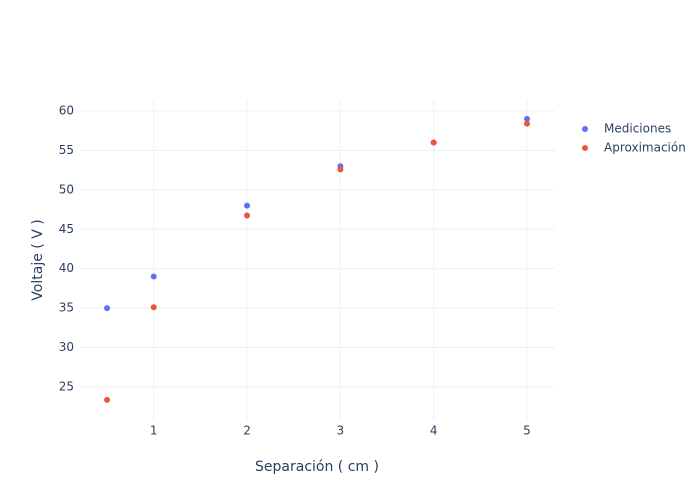 Image resolution: width=700 pixels, height=500 pixels. What do you see at coordinates (317, 467) in the screenshot?
I see `x-axis-title: Separación ( cm )` at bounding box center [317, 467].